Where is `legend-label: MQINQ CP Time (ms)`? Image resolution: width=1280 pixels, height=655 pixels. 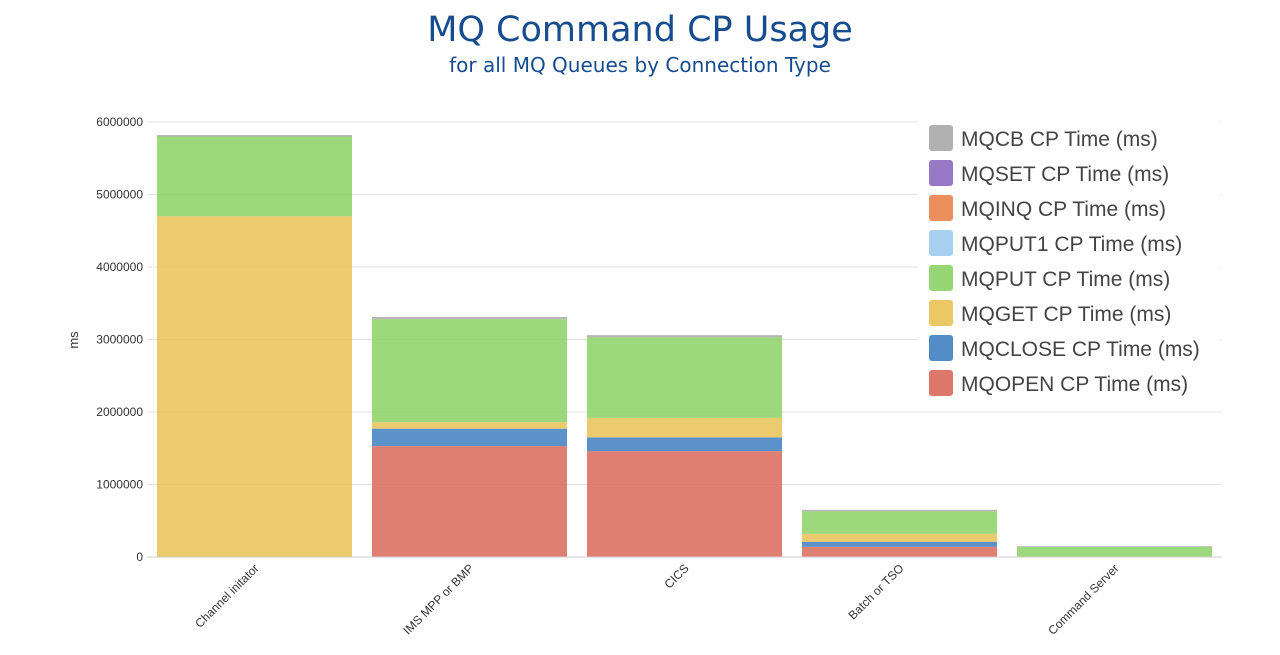
legend-label: MQINQ CP Time (ms) is located at coordinates (1063, 209).